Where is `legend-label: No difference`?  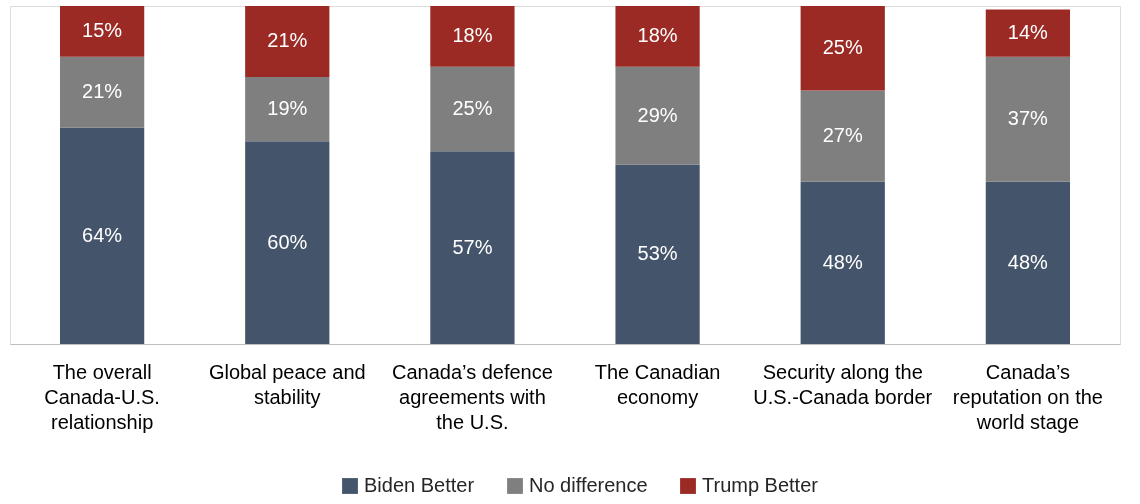 legend-label: No difference is located at coordinates (588, 485).